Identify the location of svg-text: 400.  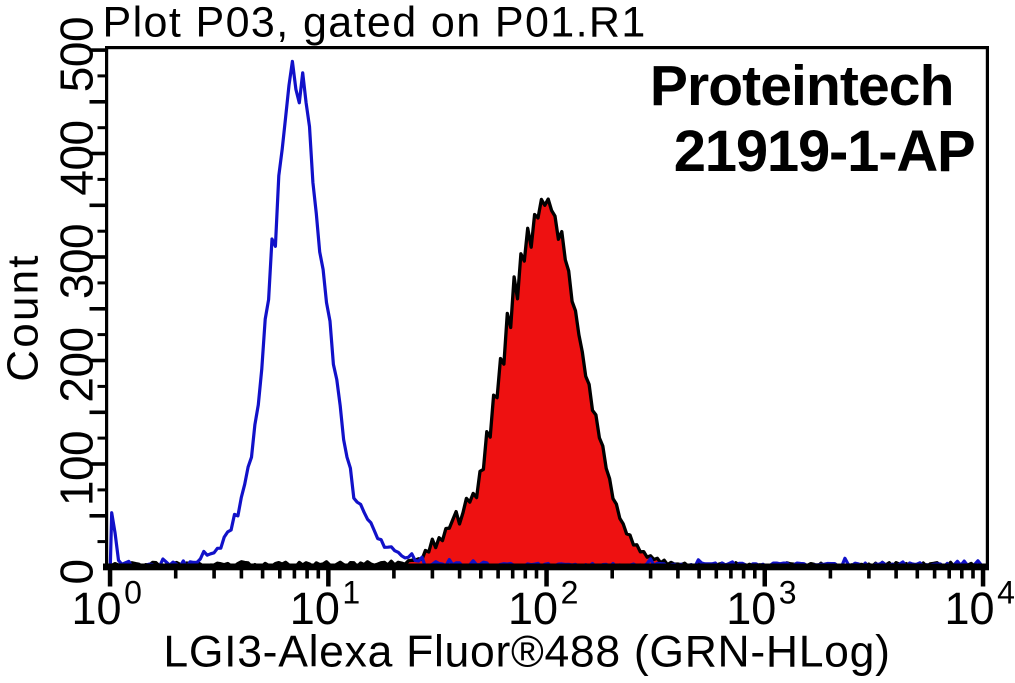
(77, 157).